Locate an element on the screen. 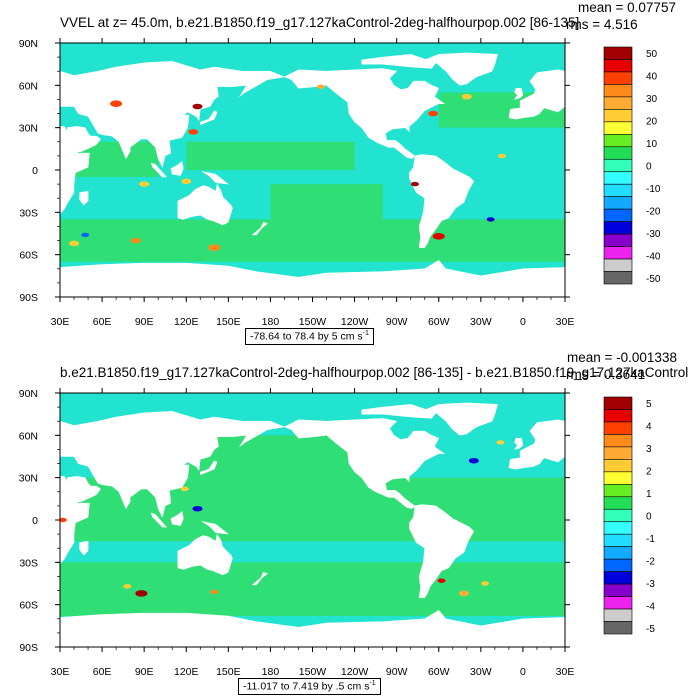 This screenshot has height=700, width=700. colorbar-label: -4 is located at coordinates (650, 606).